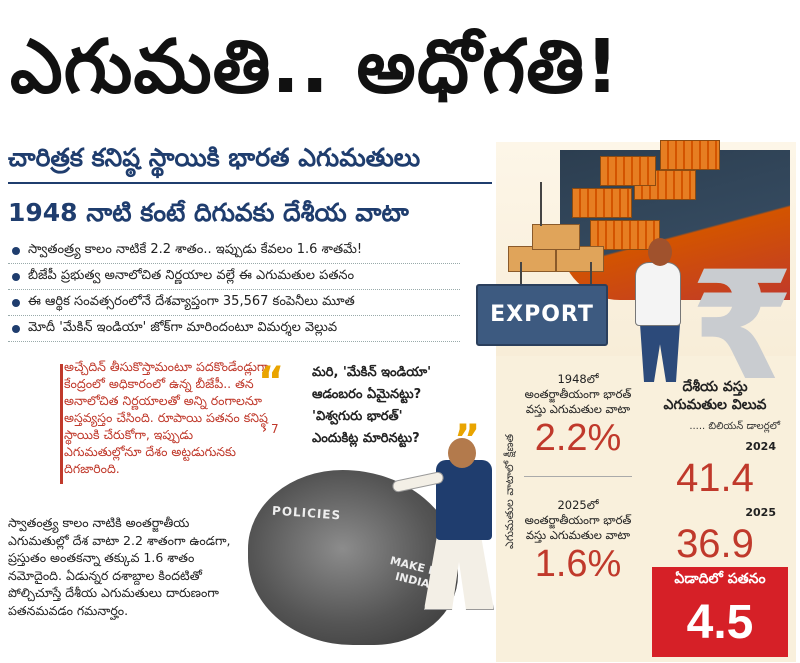  Describe the element at coordinates (715, 544) in the screenshot. I see `year-value: 36.9` at that location.